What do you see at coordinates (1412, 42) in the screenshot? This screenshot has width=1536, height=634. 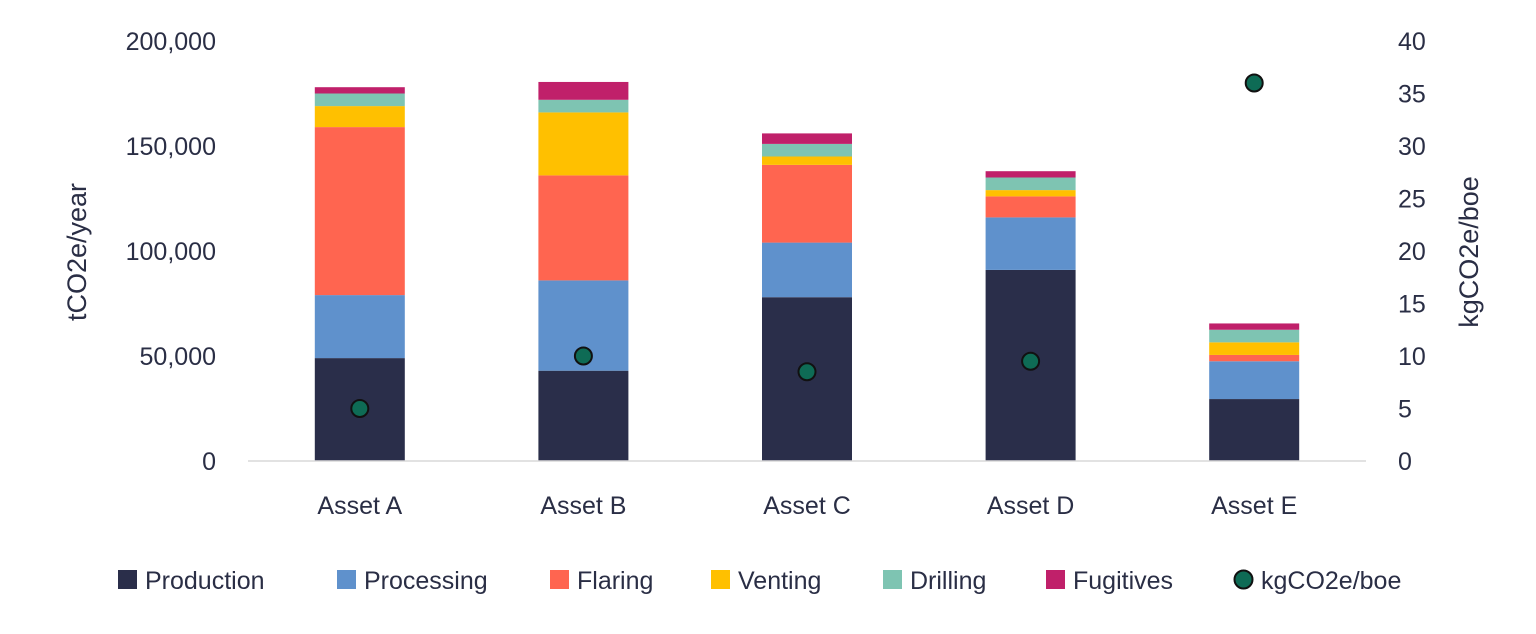 I see `y2-tick-label: 40` at bounding box center [1412, 42].